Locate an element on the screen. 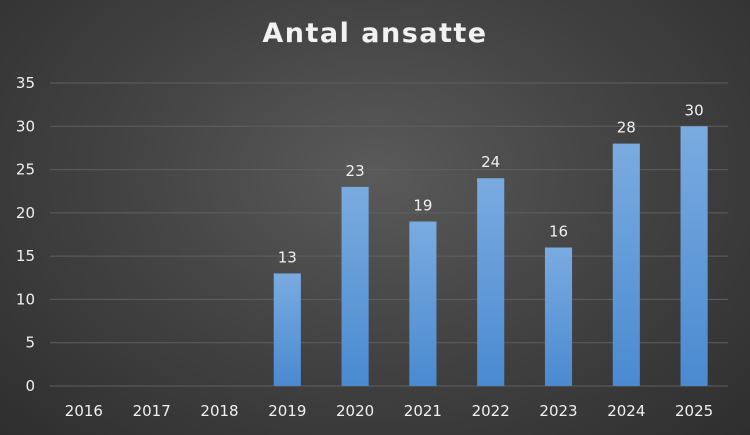 Image resolution: width=750 pixels, height=435 pixels. data-label-2023: 16 is located at coordinates (558, 231).